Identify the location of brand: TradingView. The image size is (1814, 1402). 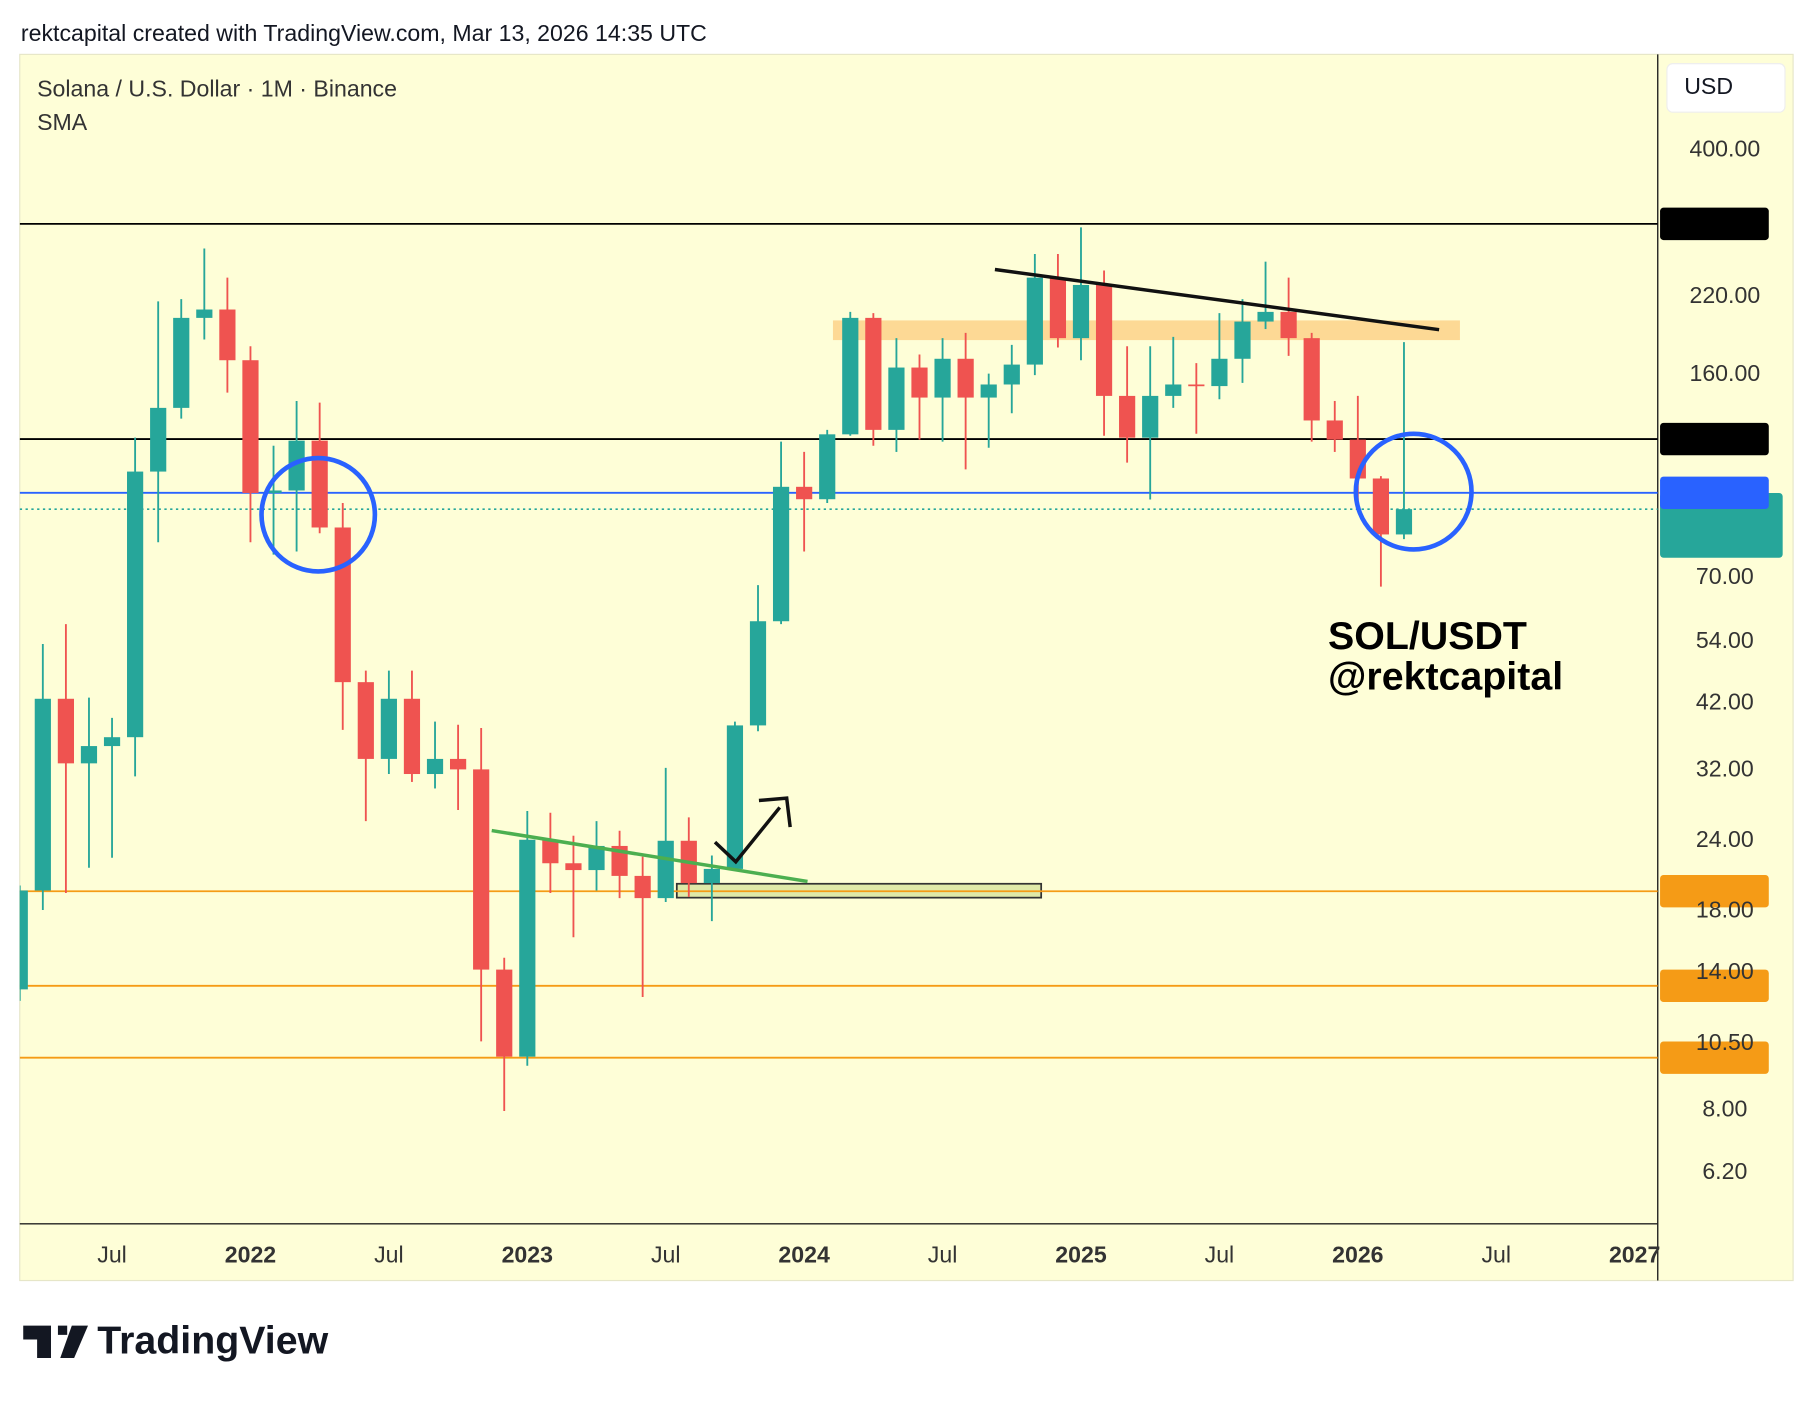
(212, 1340).